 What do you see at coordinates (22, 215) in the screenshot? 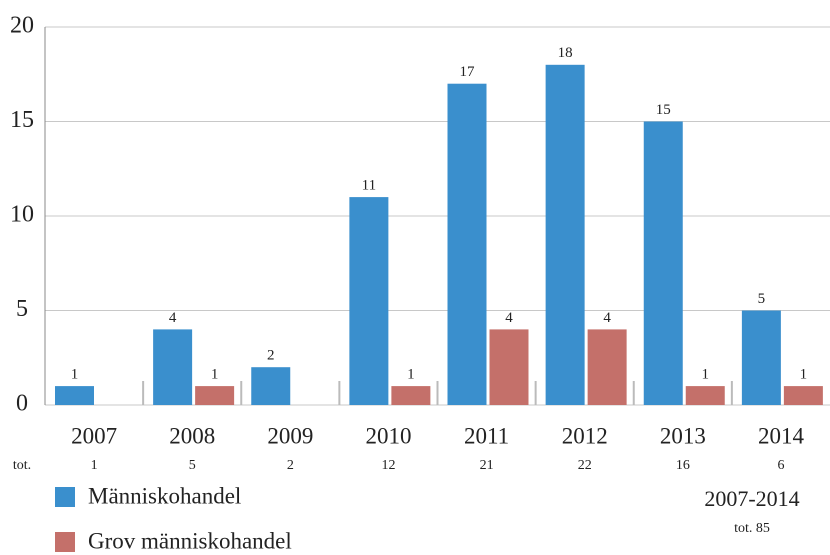
I see `y-tick-label: 10` at bounding box center [22, 215].